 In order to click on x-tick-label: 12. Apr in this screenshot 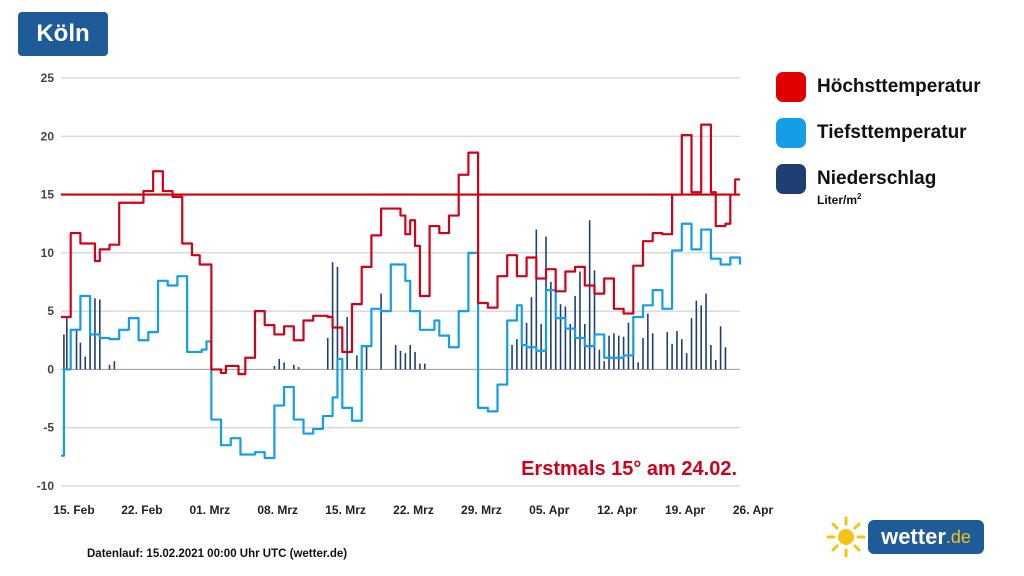, I will do `click(617, 510)`.